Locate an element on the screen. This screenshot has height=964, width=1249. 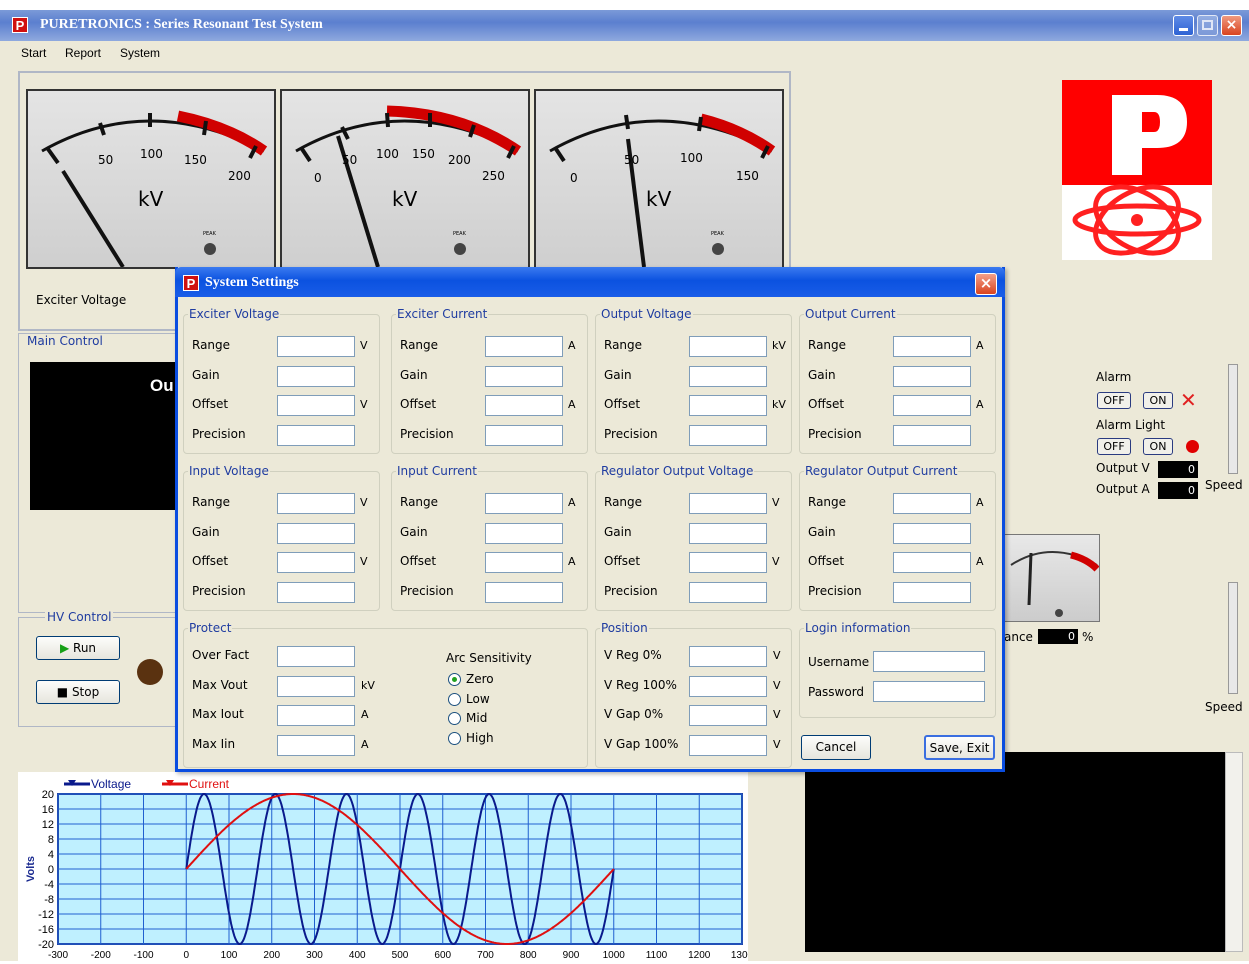
field-label: Precision is located at coordinates (835, 590).